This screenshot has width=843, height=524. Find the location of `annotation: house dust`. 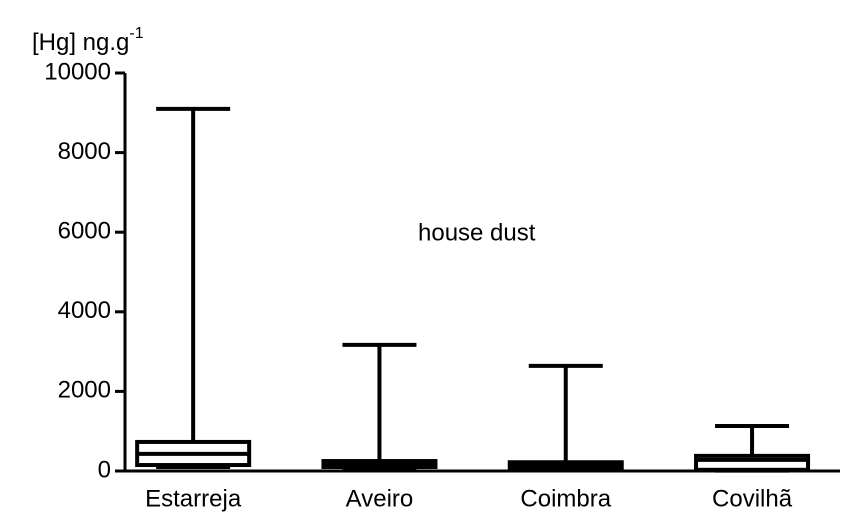

annotation: house dust is located at coordinates (477, 232).